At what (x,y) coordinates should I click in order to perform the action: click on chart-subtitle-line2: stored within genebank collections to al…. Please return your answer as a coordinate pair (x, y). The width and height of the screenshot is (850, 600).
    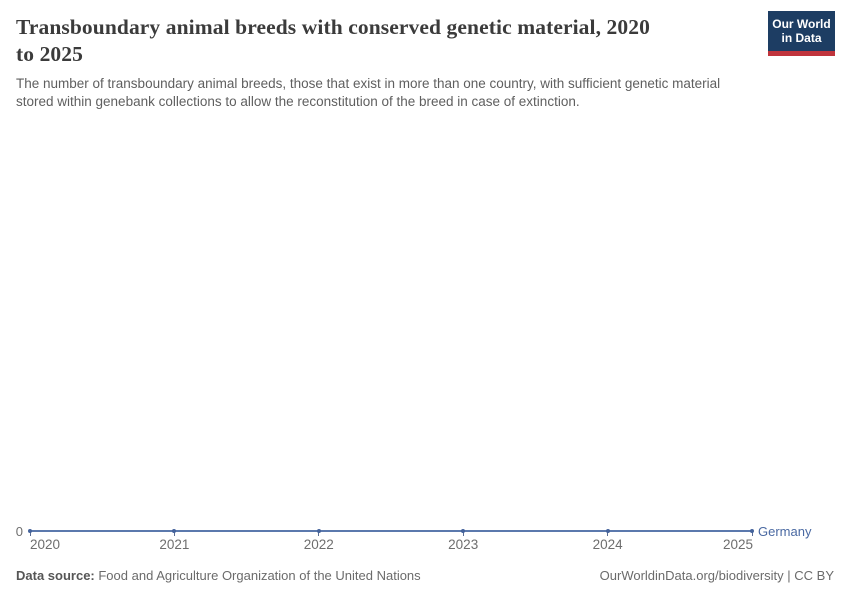
    Looking at the image, I should click on (298, 101).